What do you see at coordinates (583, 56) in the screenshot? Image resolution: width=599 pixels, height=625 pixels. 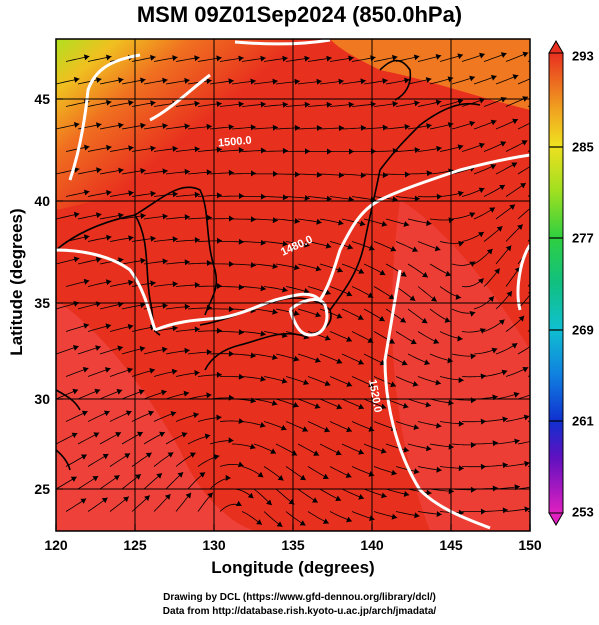 I see `colorbar-tick-label: 293` at bounding box center [583, 56].